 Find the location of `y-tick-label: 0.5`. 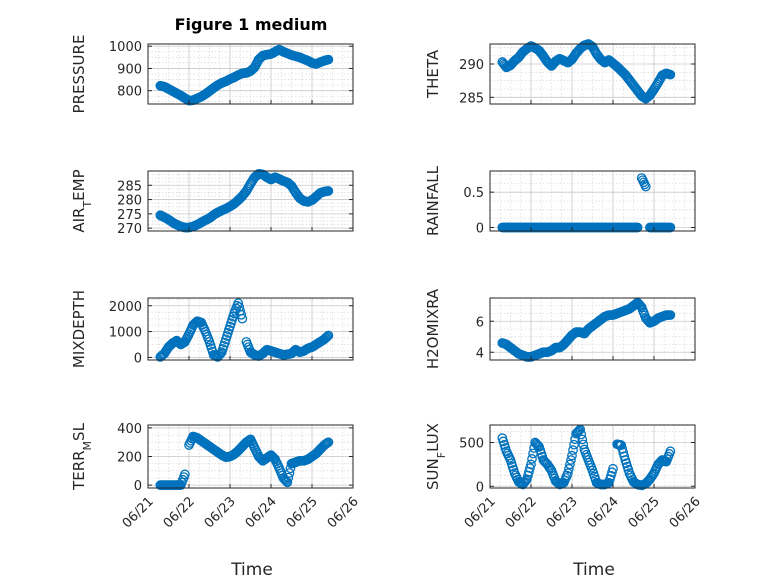

y-tick-label: 0.5 is located at coordinates (473, 193).